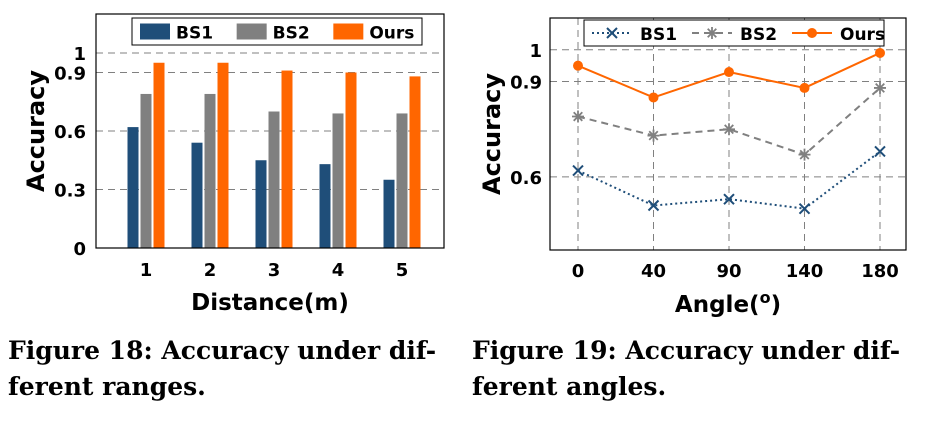 Image resolution: width=944 pixels, height=430 pixels. What do you see at coordinates (107, 386) in the screenshot?
I see `figure-18-caption-line-2: ferent ranges.` at bounding box center [107, 386].